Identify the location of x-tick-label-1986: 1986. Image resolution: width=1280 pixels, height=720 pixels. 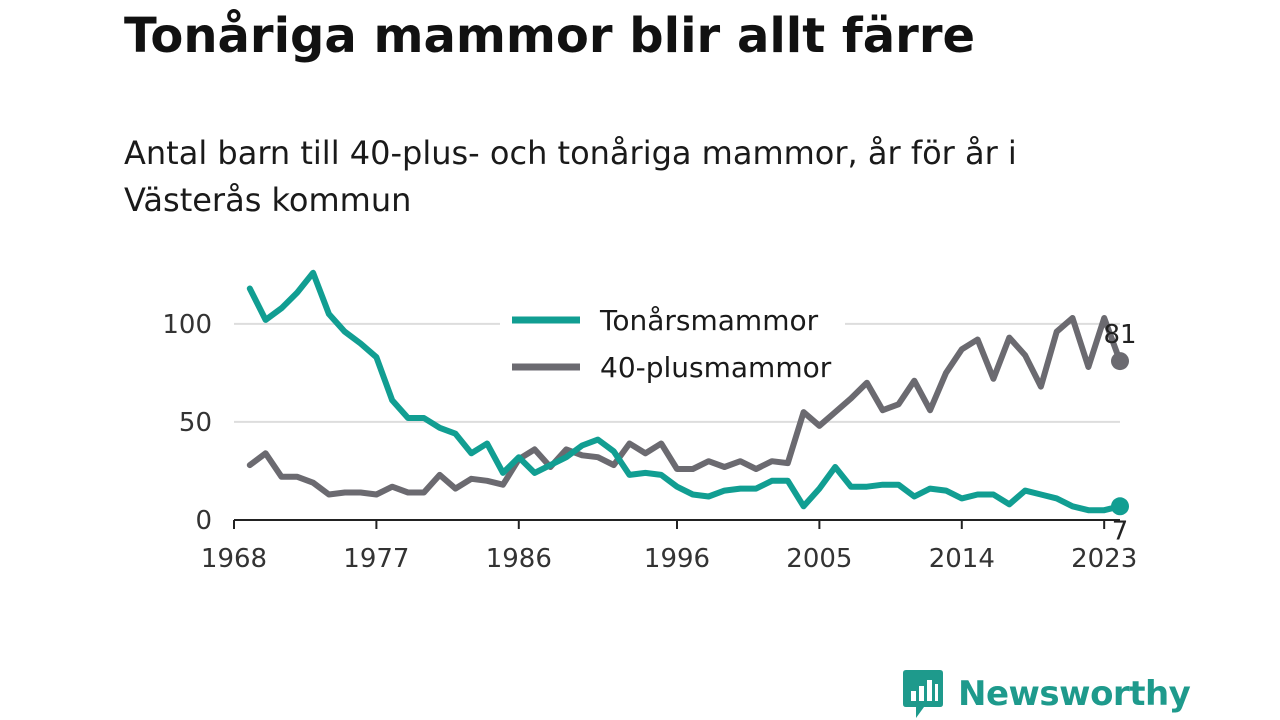
(519, 559).